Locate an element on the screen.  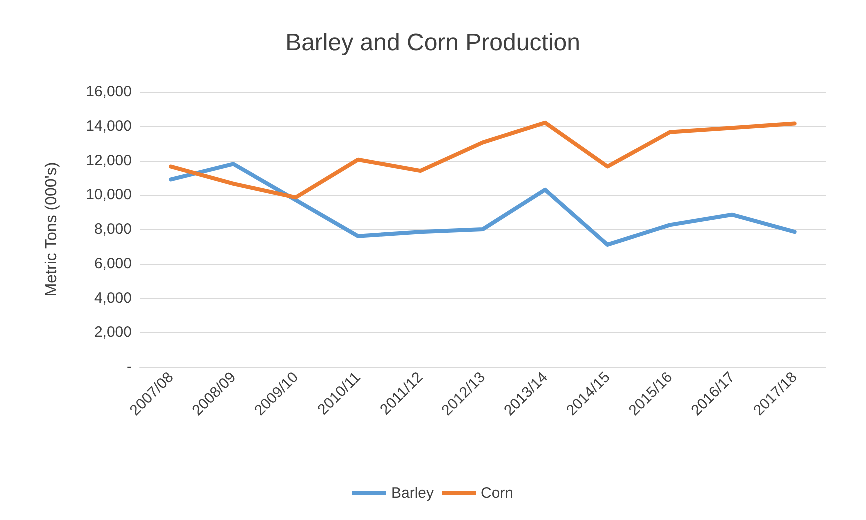
y-tick-label: 10,000 is located at coordinates (109, 195).